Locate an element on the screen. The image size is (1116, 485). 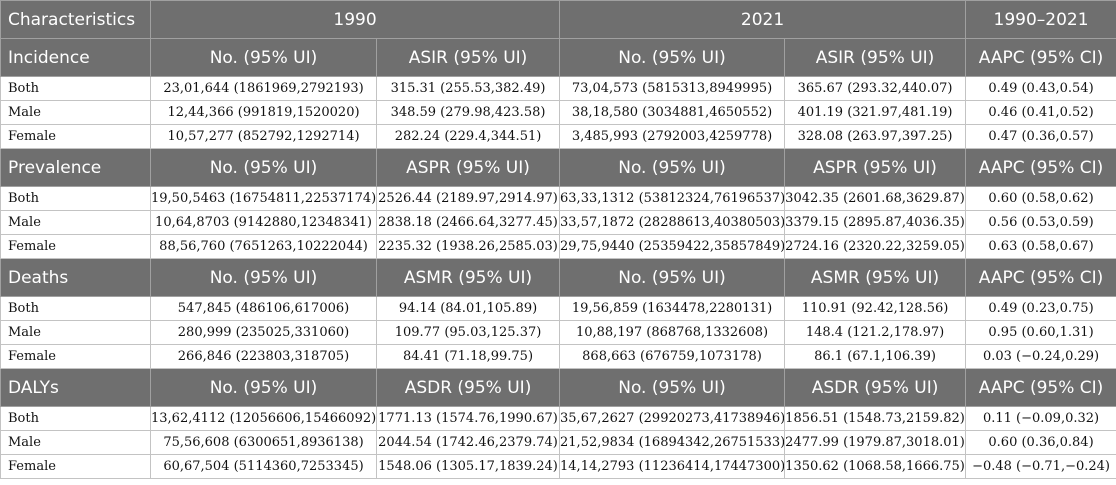
table-cell: 0.49 (0.43,0.54) is located at coordinates (1040, 88).